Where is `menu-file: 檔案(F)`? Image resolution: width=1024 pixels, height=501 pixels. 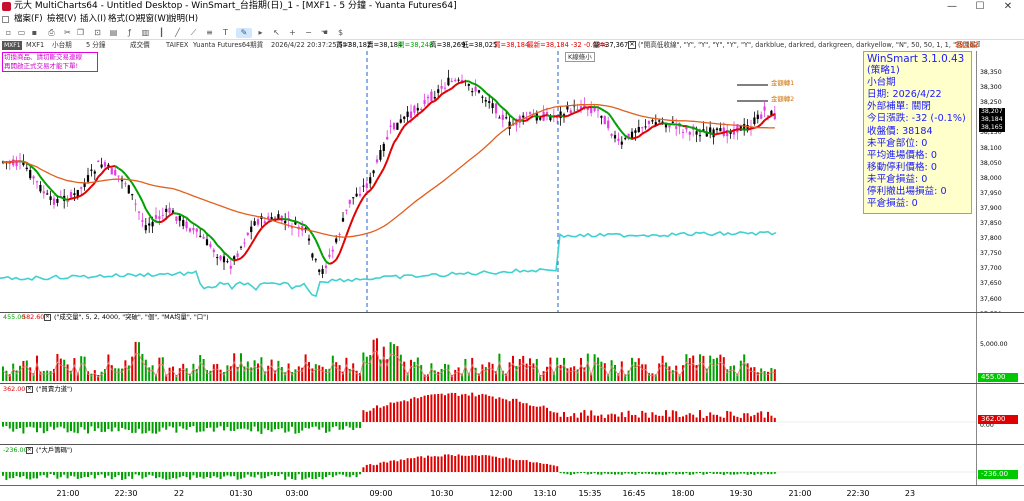 menu-file: 檔案(F) is located at coordinates (28, 19).